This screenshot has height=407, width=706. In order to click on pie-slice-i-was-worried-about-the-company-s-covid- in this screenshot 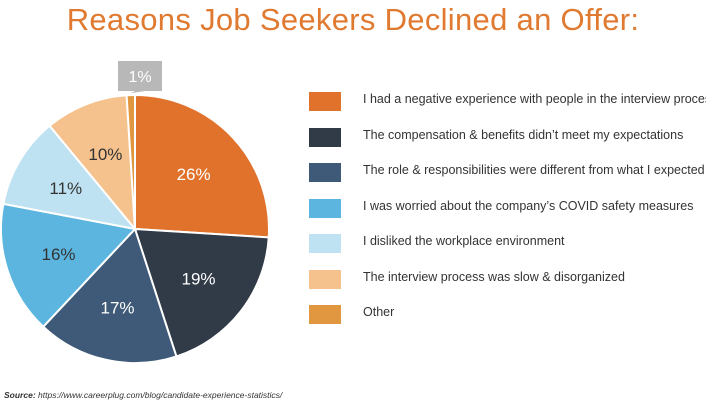, I will do `click(68, 265)`.